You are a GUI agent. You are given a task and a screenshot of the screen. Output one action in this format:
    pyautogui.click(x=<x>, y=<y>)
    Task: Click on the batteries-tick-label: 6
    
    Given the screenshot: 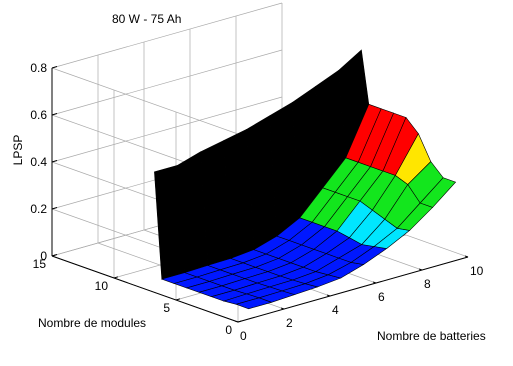 What is the action you would take?
    pyautogui.click(x=381, y=297)
    